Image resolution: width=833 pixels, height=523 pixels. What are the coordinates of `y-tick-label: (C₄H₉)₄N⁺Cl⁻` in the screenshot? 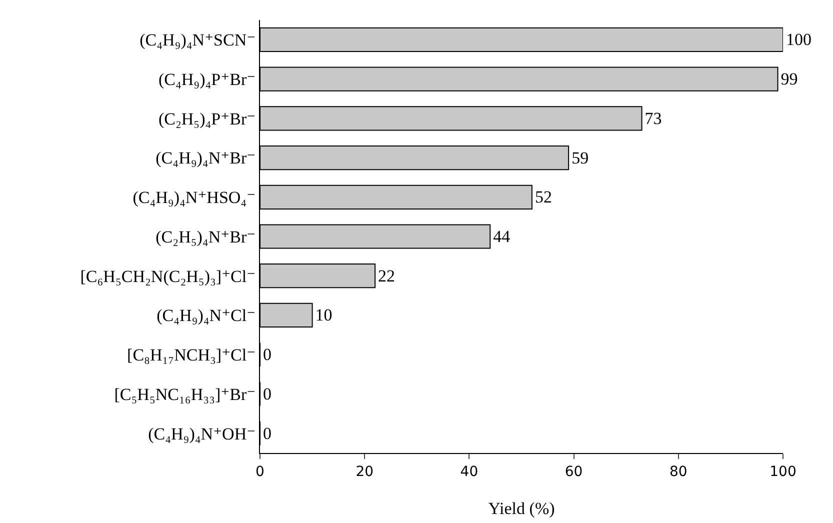 It's located at (206, 316).